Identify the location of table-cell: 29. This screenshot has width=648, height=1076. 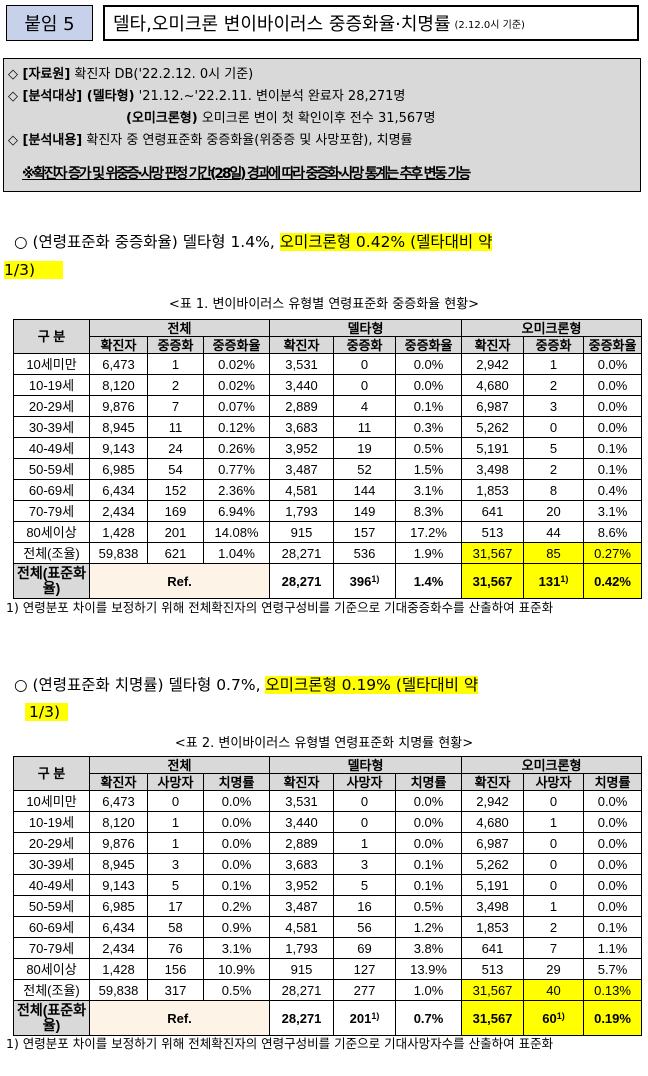
(554, 969).